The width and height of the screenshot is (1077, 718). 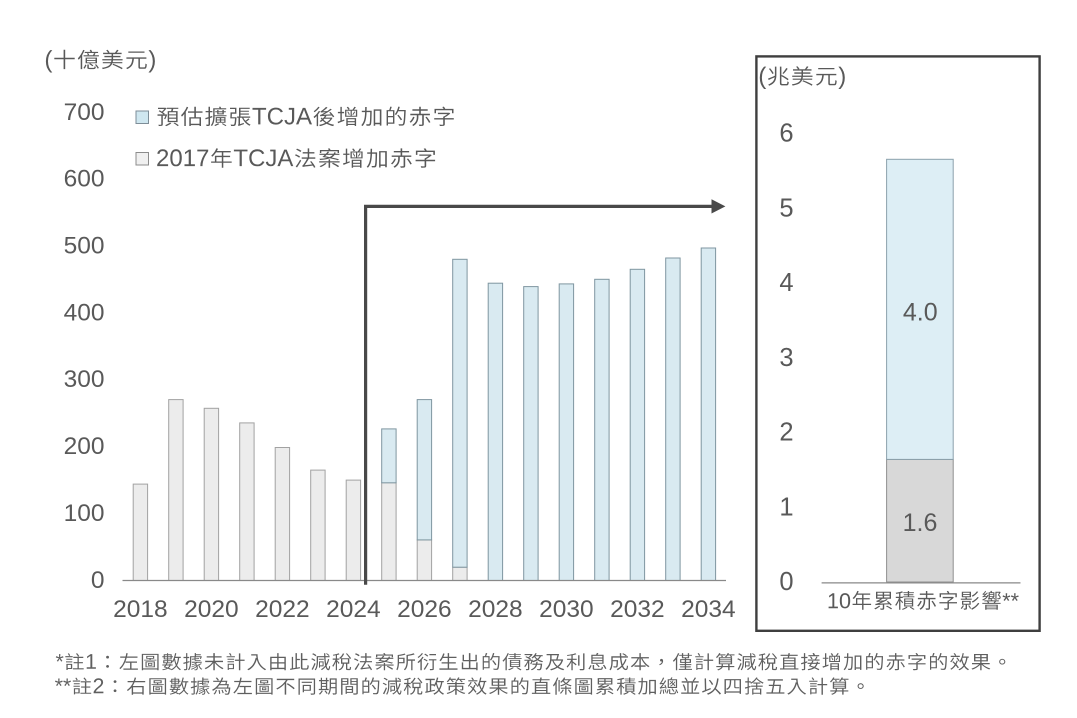 What do you see at coordinates (495, 609) in the screenshot?
I see `svg-text: 2028` at bounding box center [495, 609].